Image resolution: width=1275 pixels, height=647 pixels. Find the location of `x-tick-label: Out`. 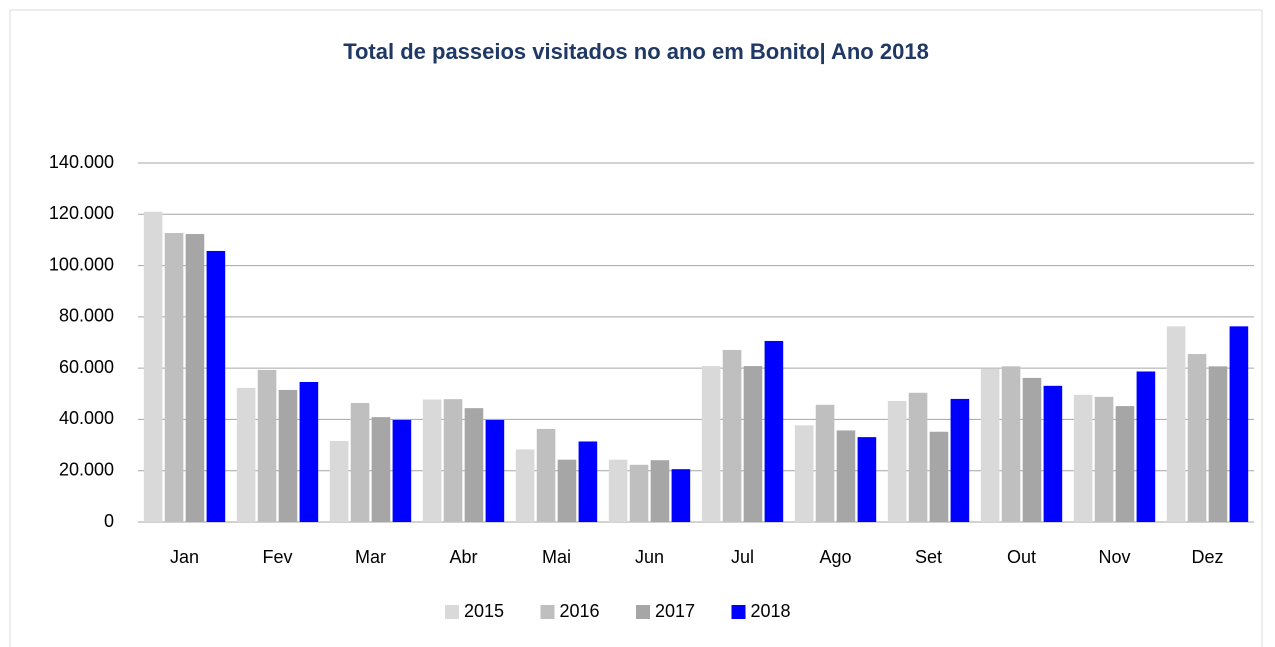

x-tick-label: Out is located at coordinates (1021, 557).